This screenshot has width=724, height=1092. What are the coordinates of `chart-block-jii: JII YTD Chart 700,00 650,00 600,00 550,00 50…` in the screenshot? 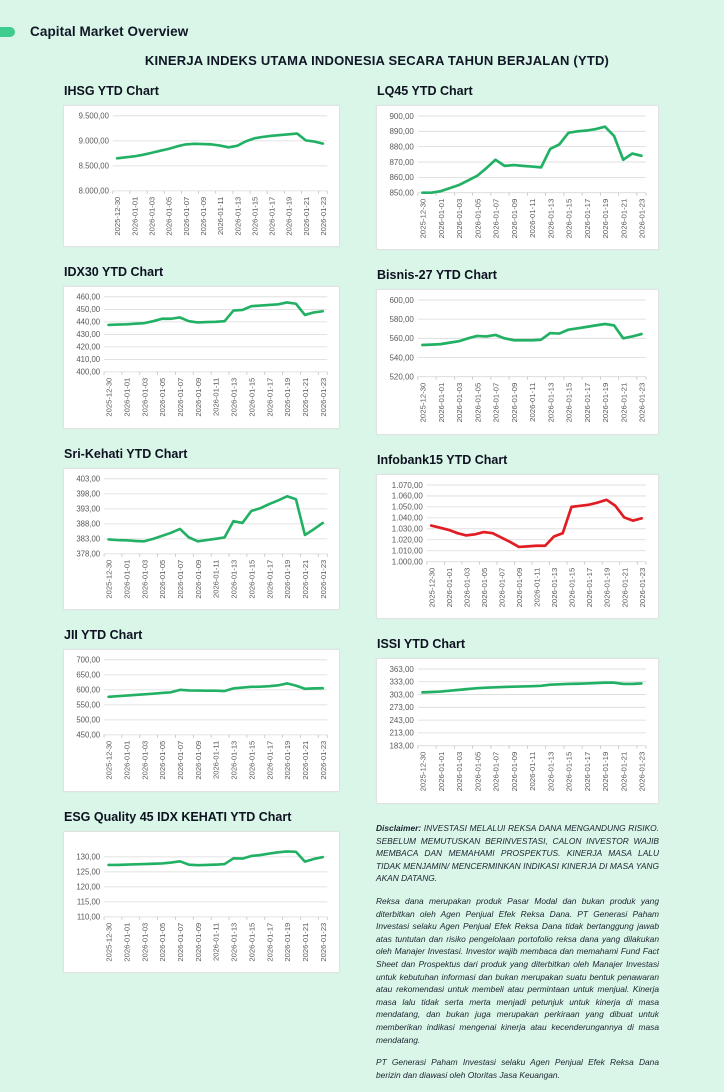 It's located at (201, 710).